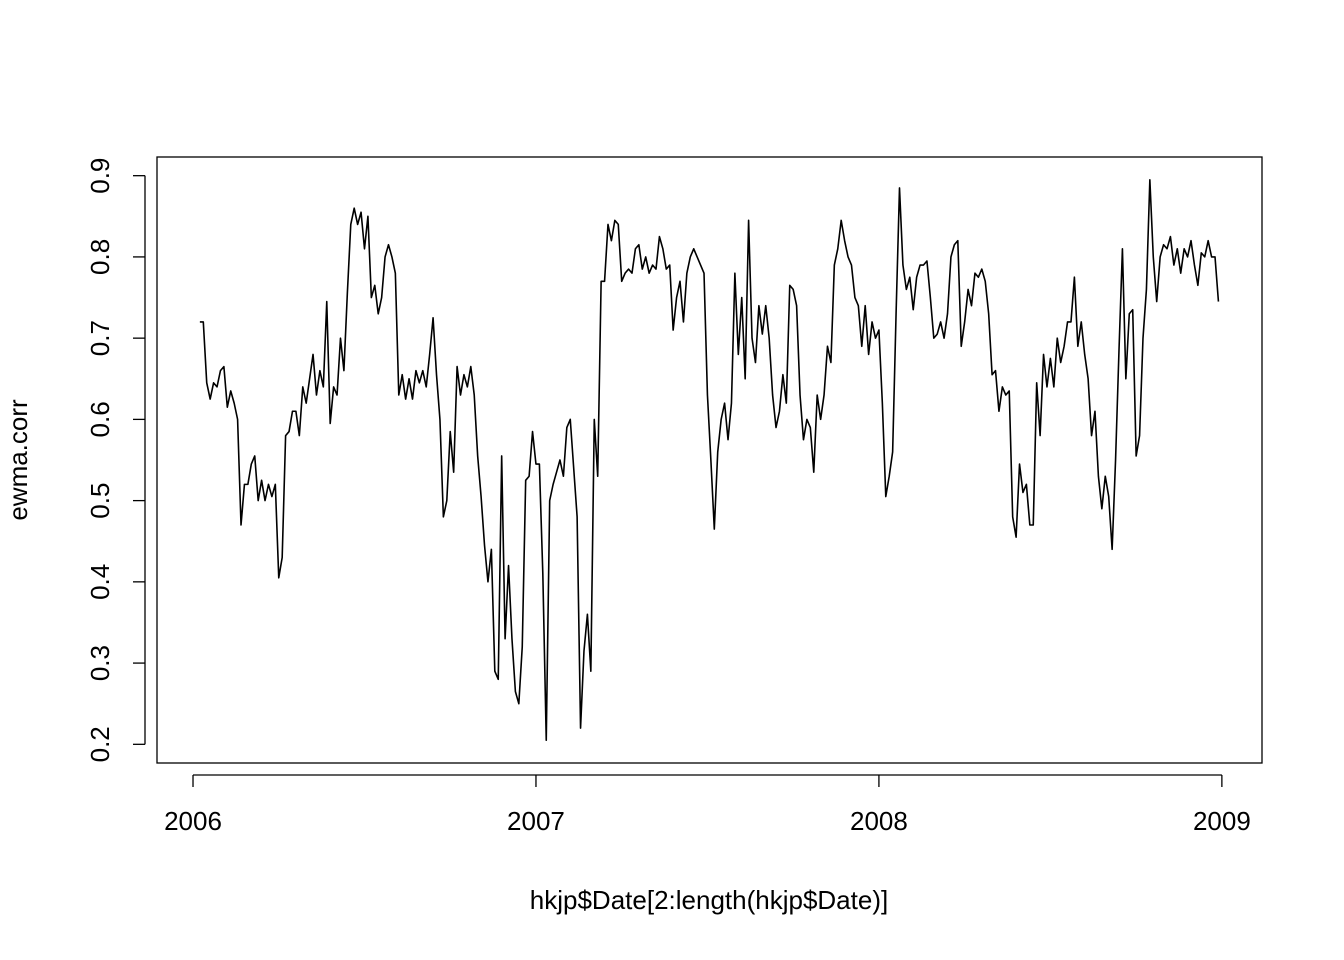 Image resolution: width=1344 pixels, height=960 pixels. Describe the element at coordinates (100, 744) in the screenshot. I see `y-tick-label: 0.2` at that location.